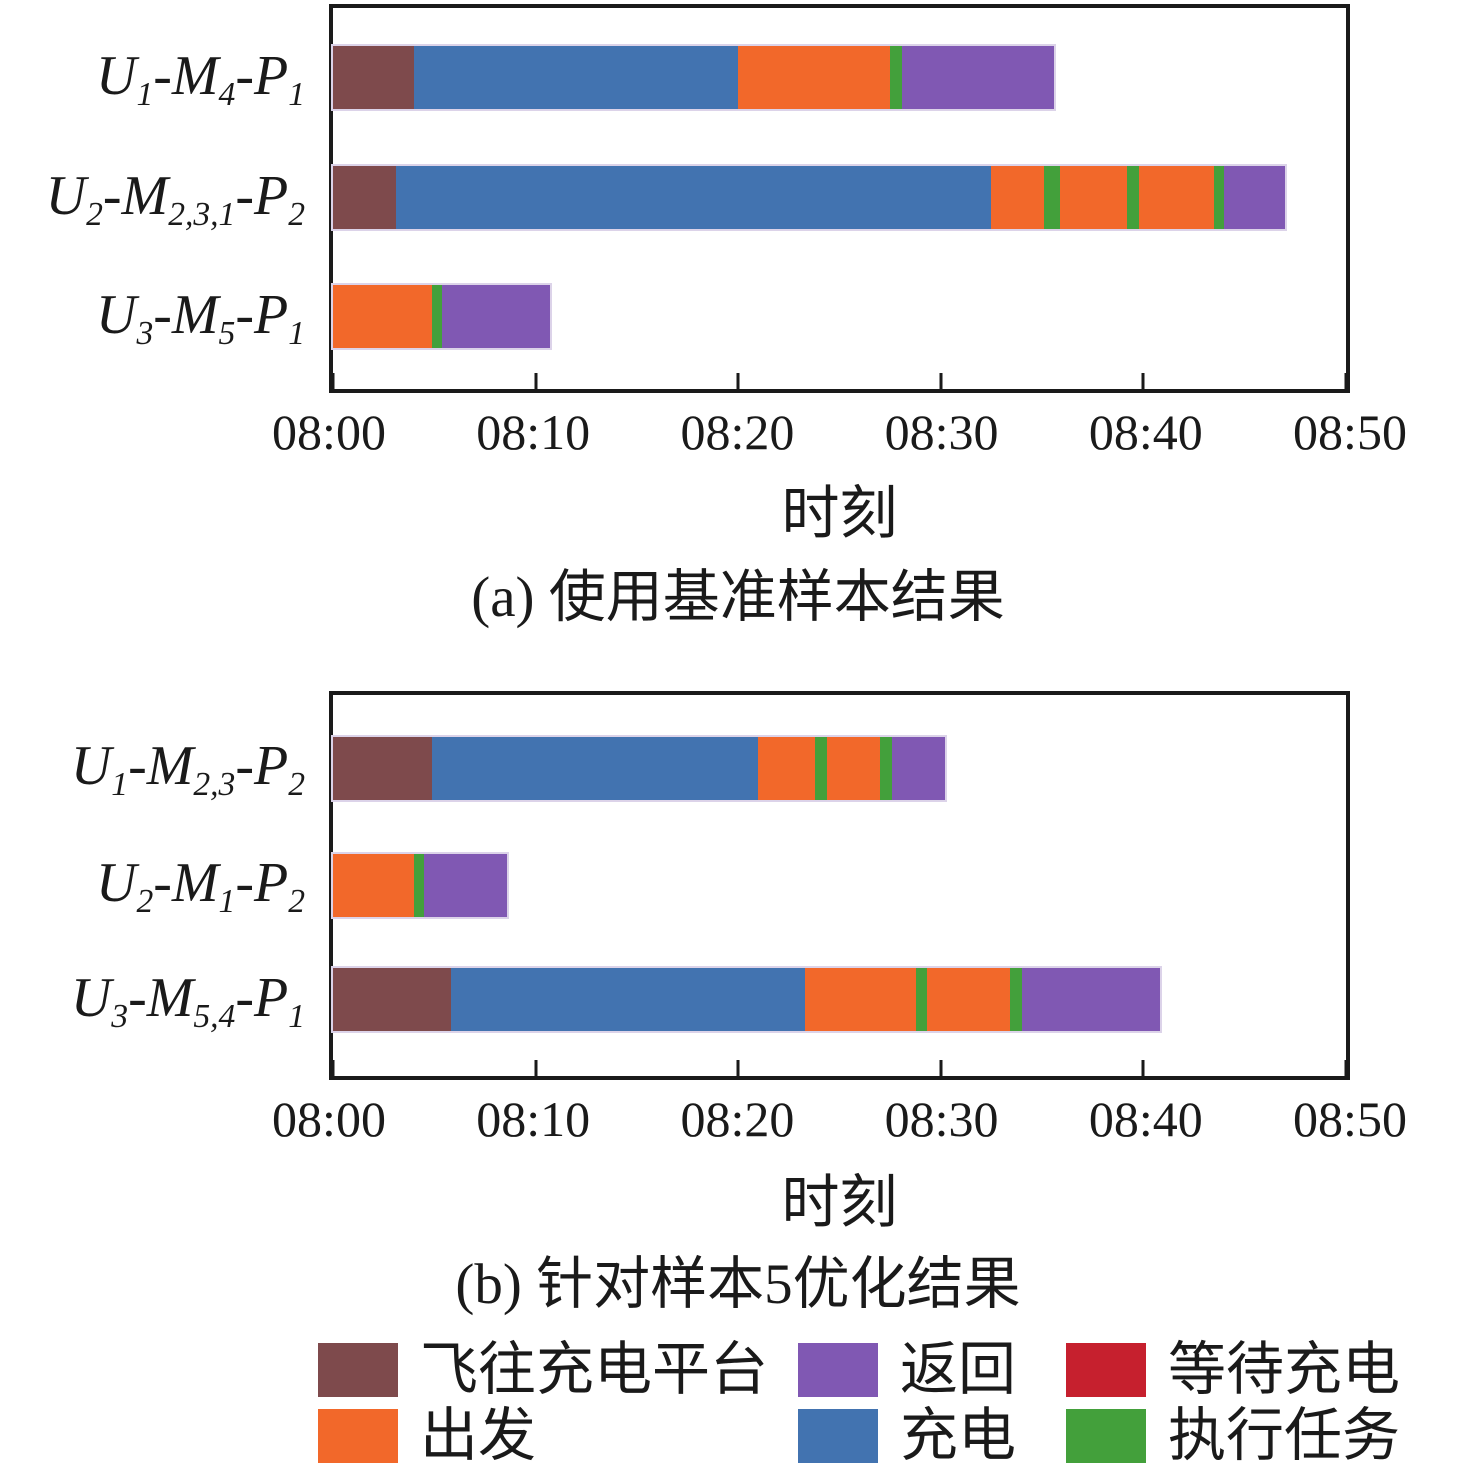 This screenshot has height=1464, width=1476. What do you see at coordinates (839, 513) in the screenshot?
I see `x-axis-label-a: 时刻` at bounding box center [839, 513].